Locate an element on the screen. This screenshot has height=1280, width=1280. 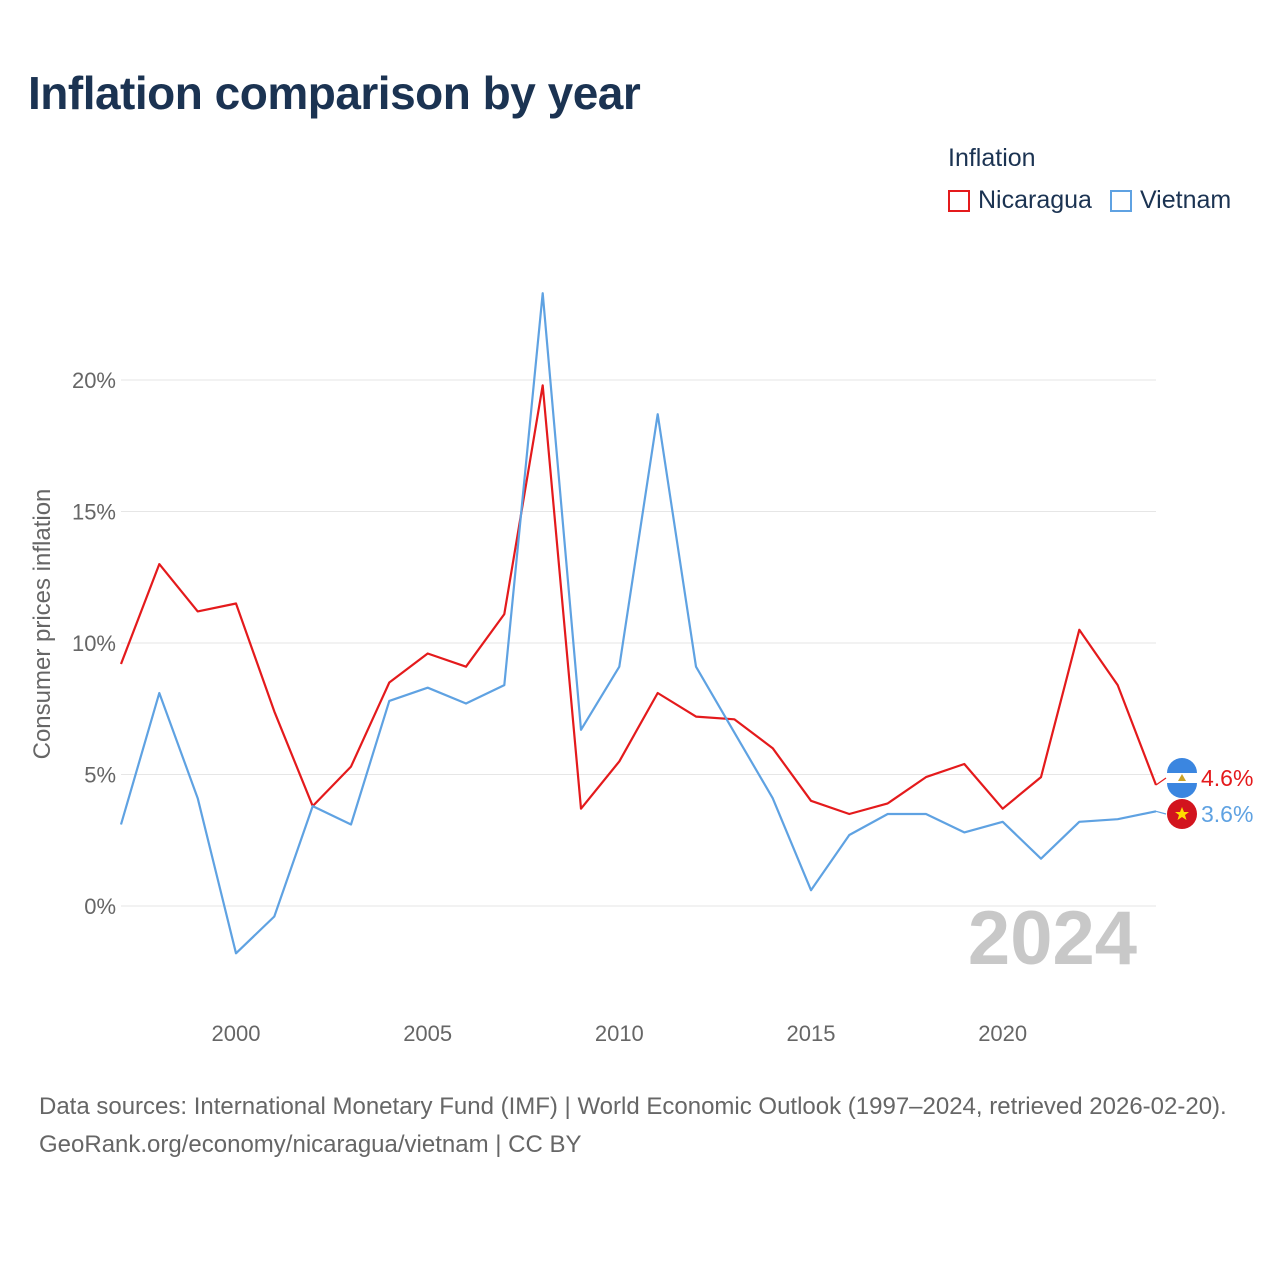
end-label-nicaragua: 4.6% is located at coordinates (1227, 778).